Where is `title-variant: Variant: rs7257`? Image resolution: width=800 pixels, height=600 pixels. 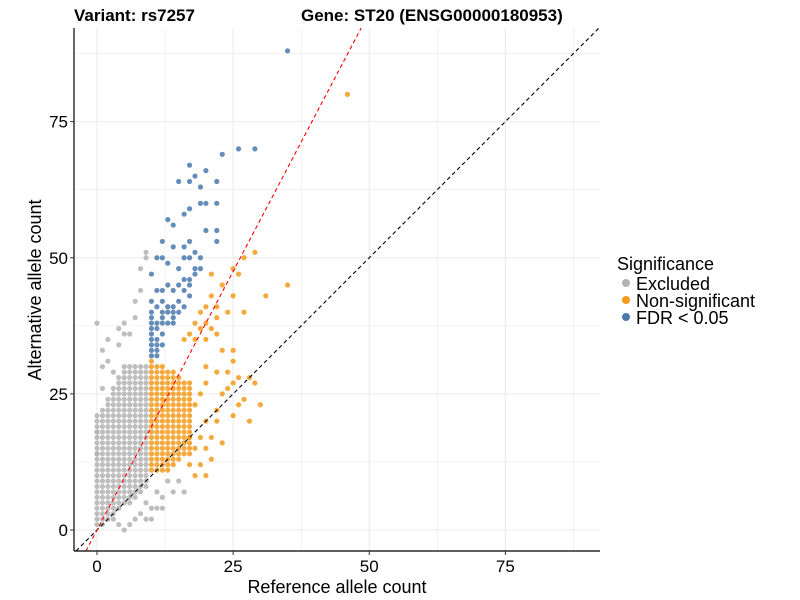 title-variant: Variant: rs7257 is located at coordinates (134, 15).